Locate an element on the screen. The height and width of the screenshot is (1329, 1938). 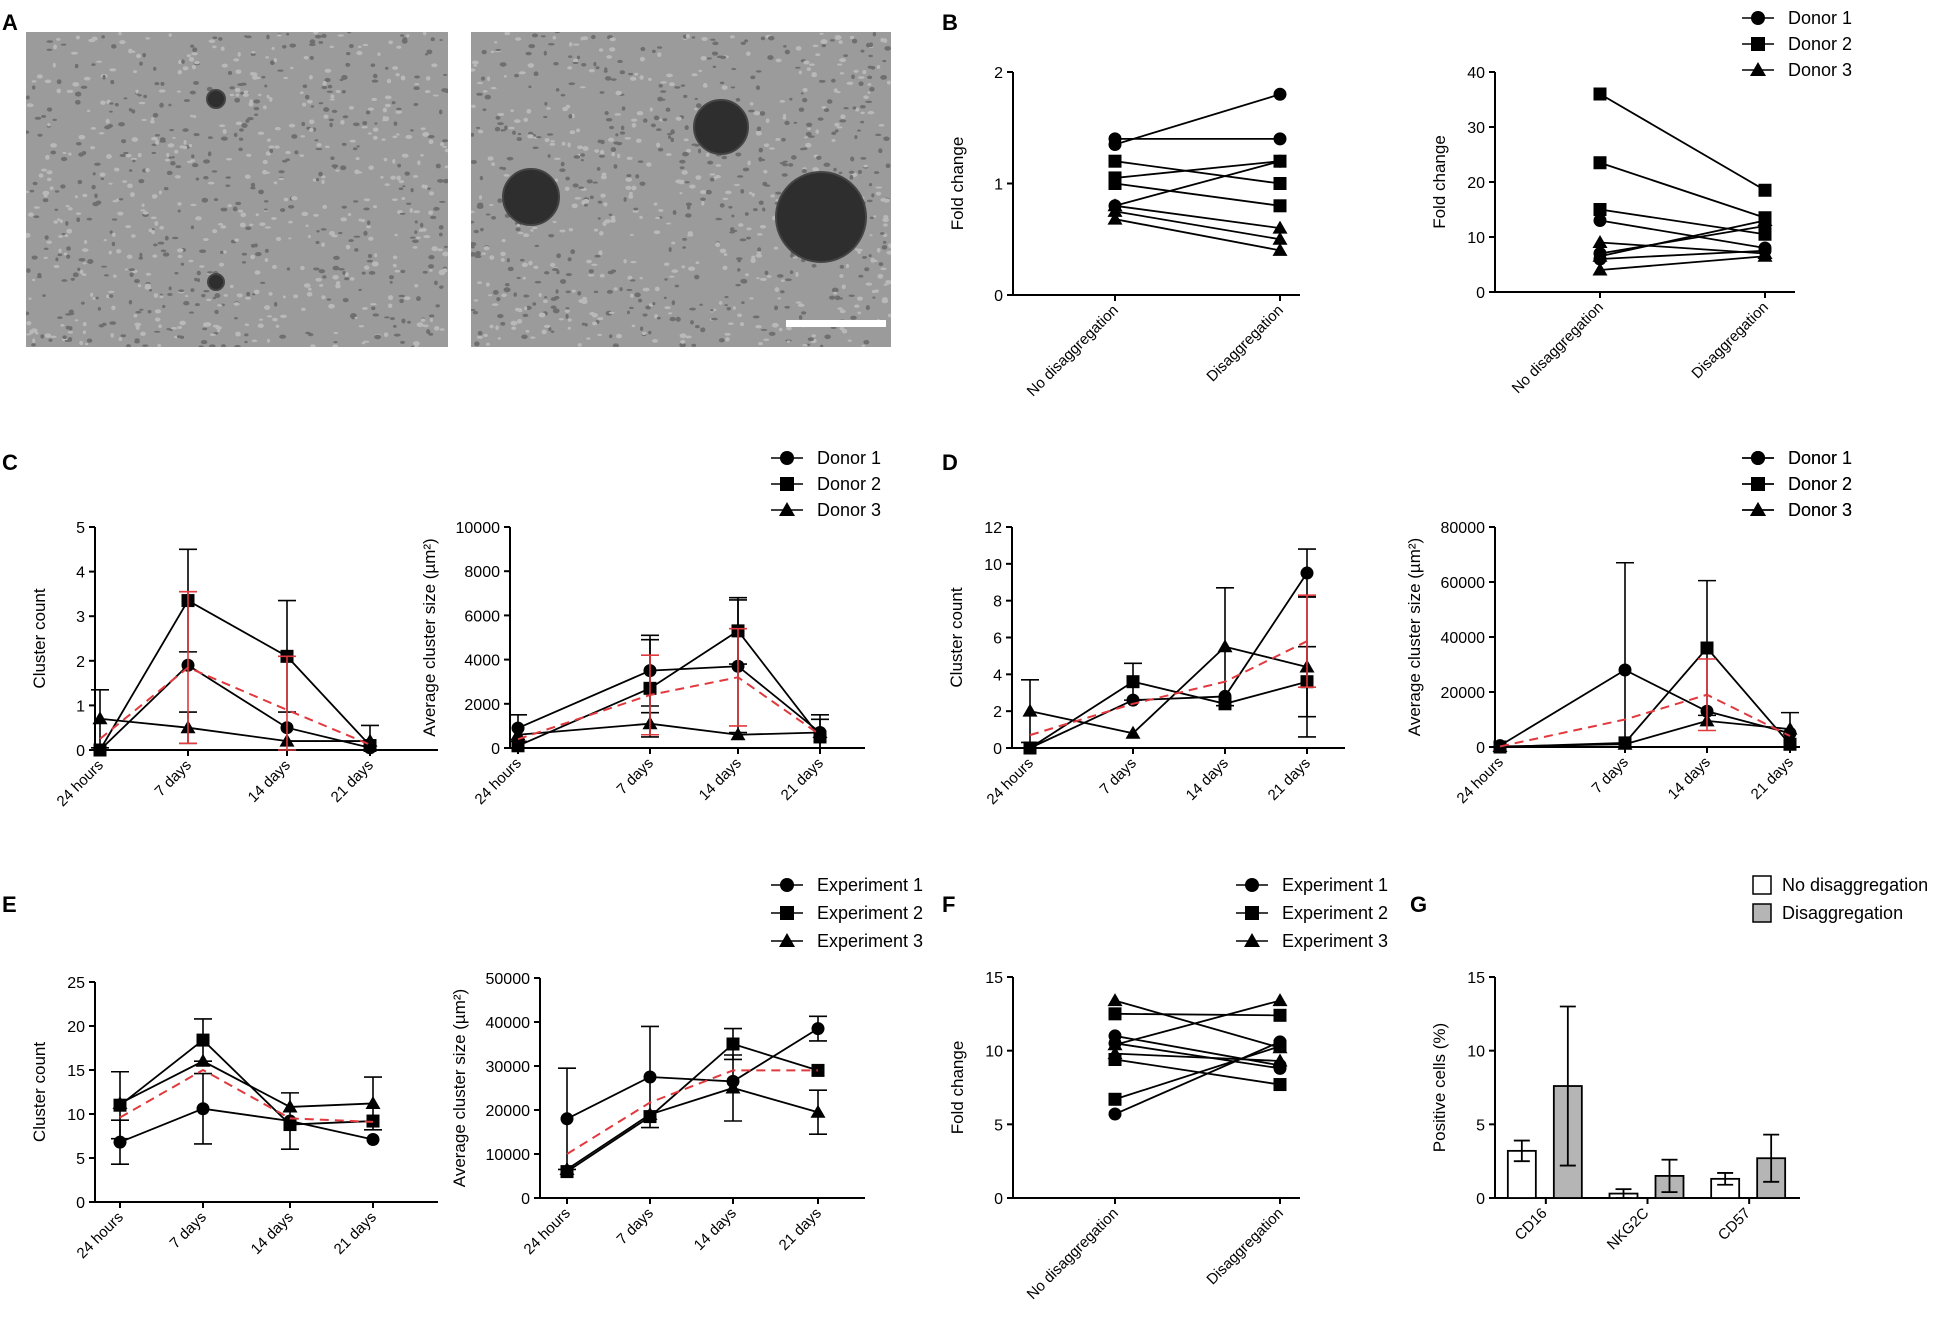
y-tick-label: 6000 is located at coordinates (482, 616).